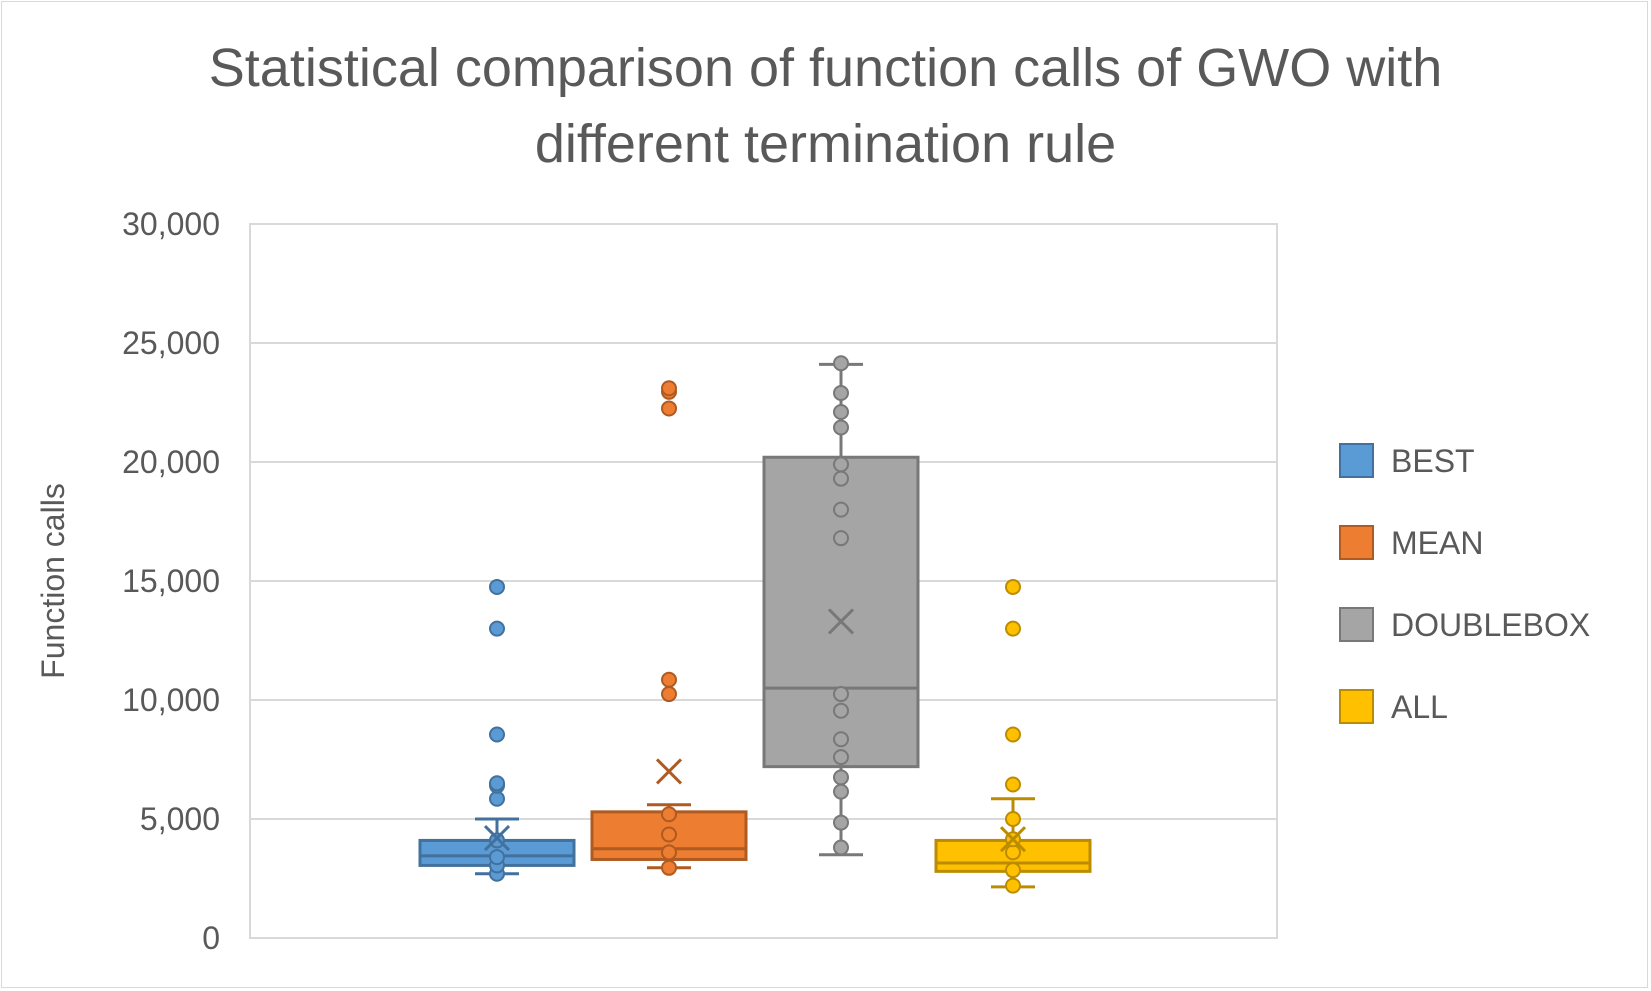 This screenshot has width=1651, height=991. Describe the element at coordinates (1437, 543) in the screenshot. I see `legend-label-mean: MEAN` at that location.